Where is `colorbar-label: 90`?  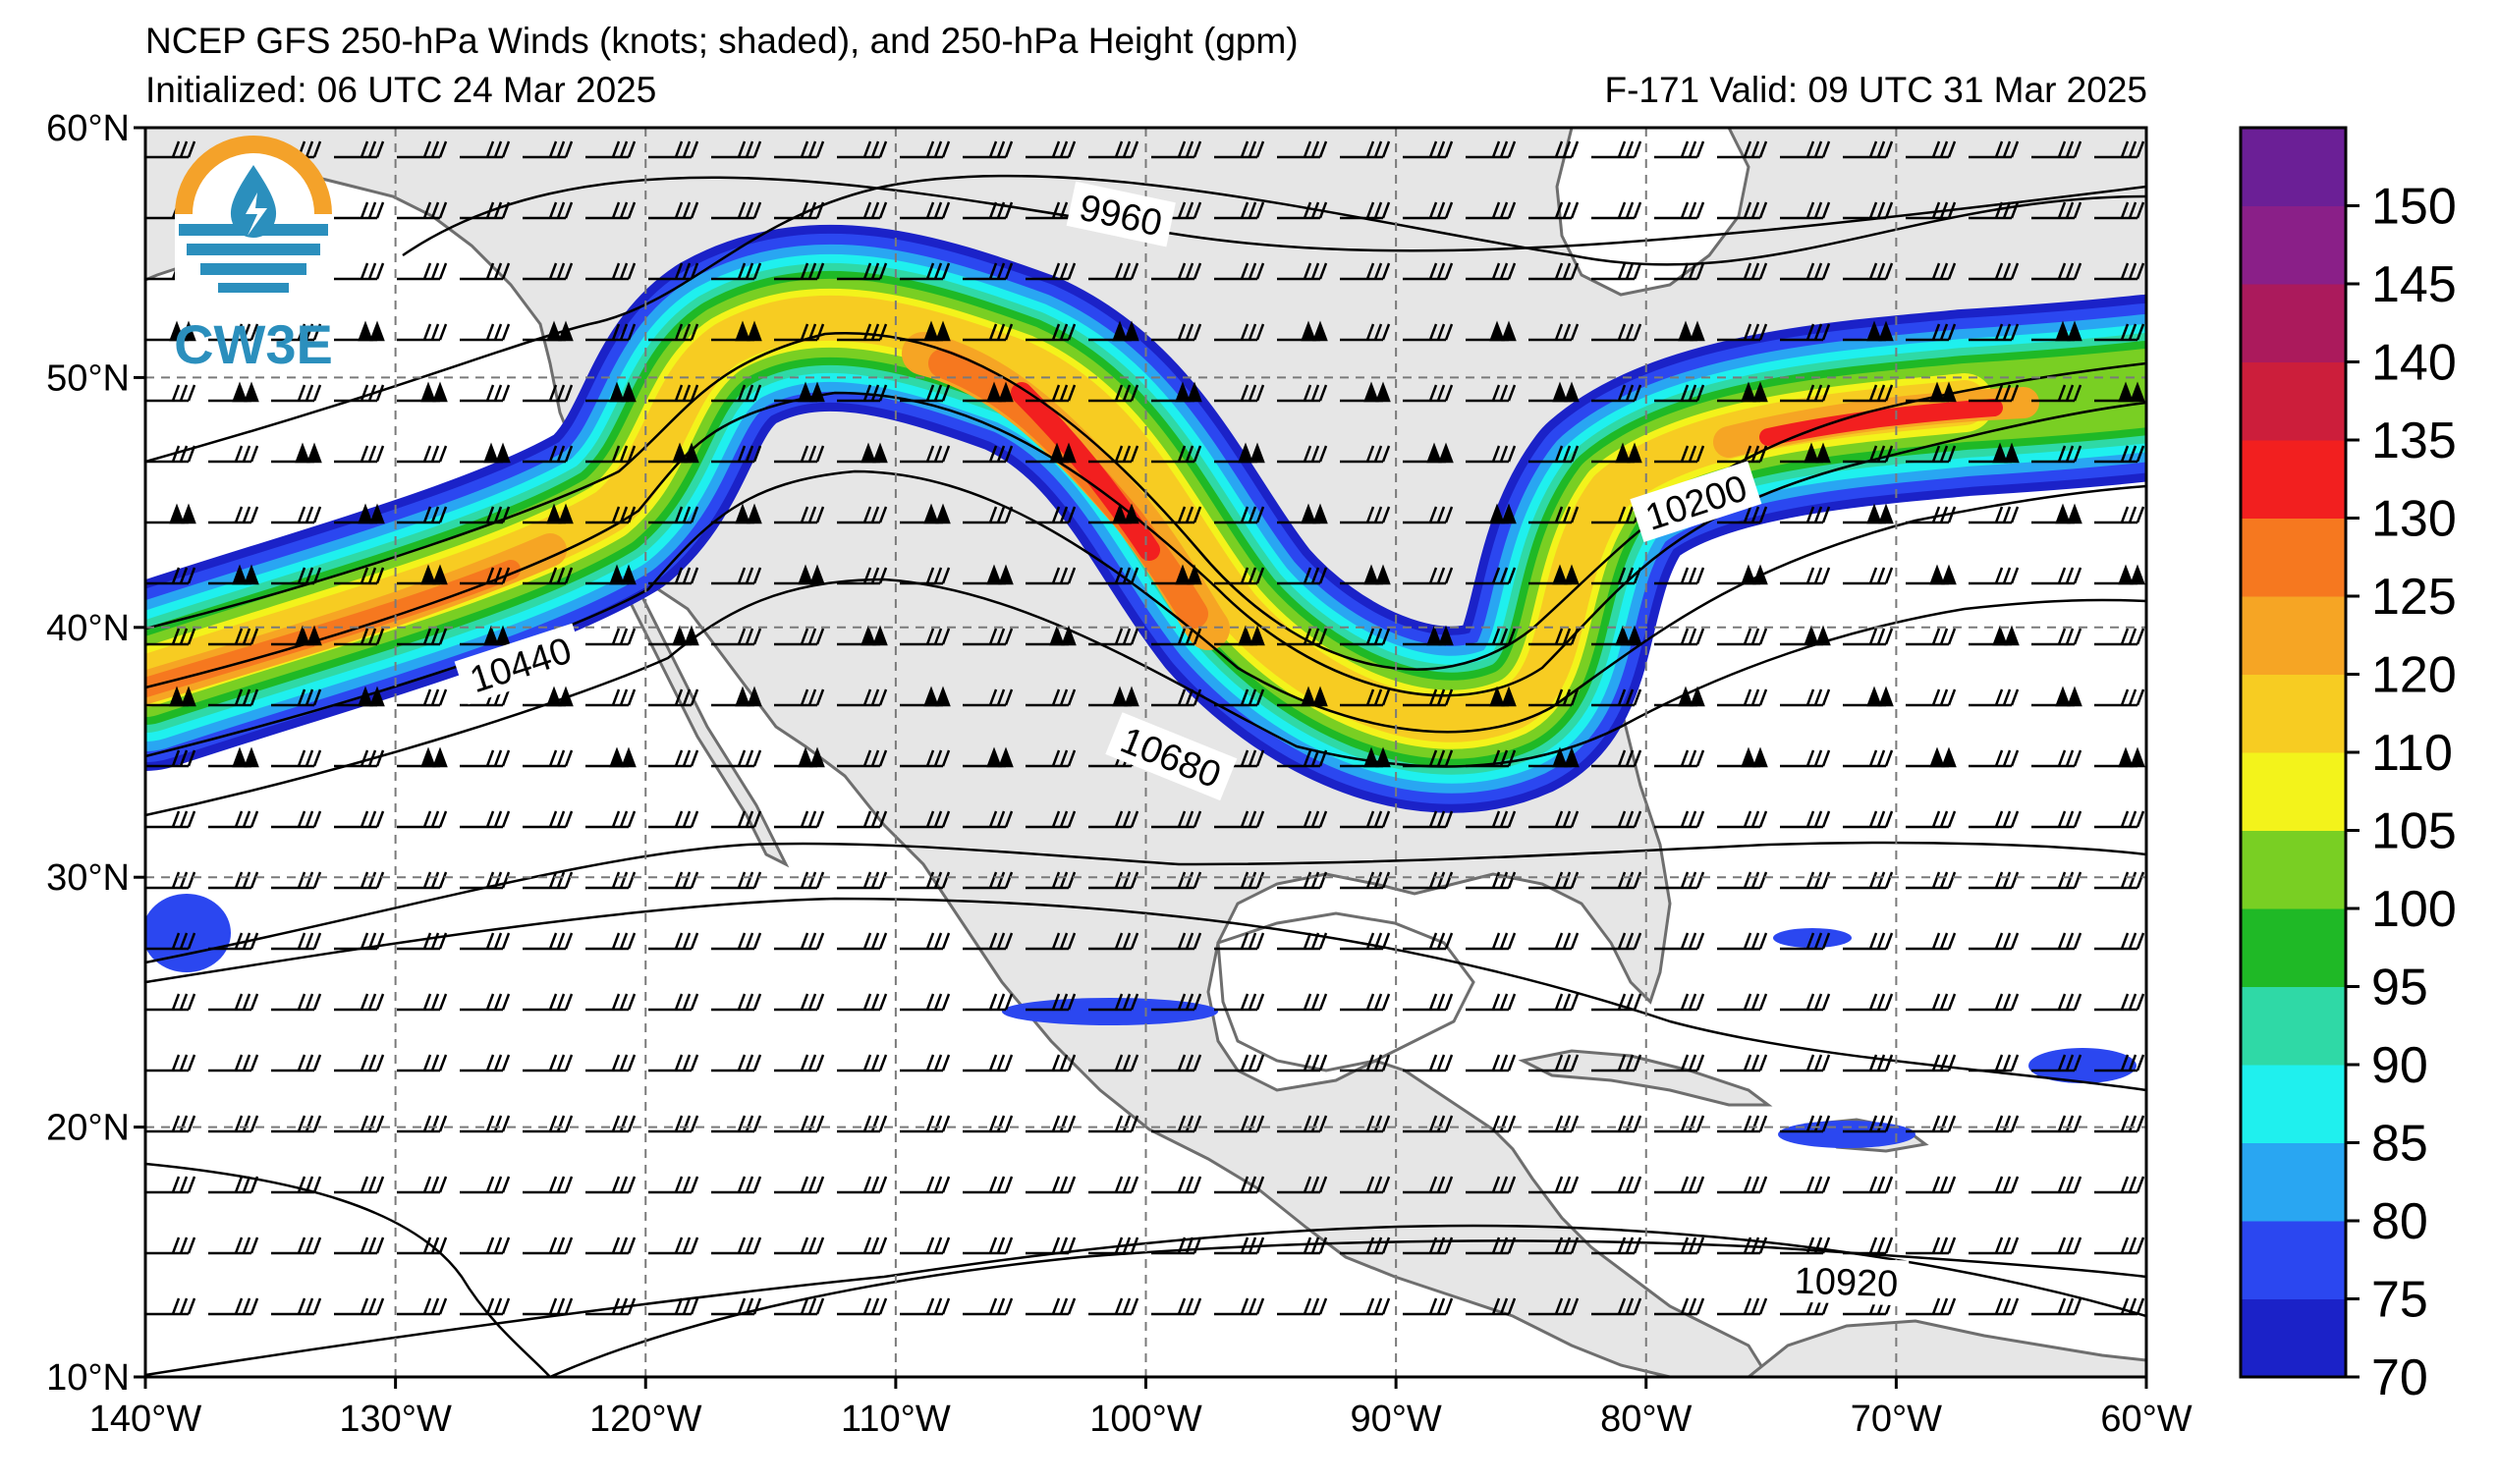
colorbar-label: 90 is located at coordinates (2399, 1065).